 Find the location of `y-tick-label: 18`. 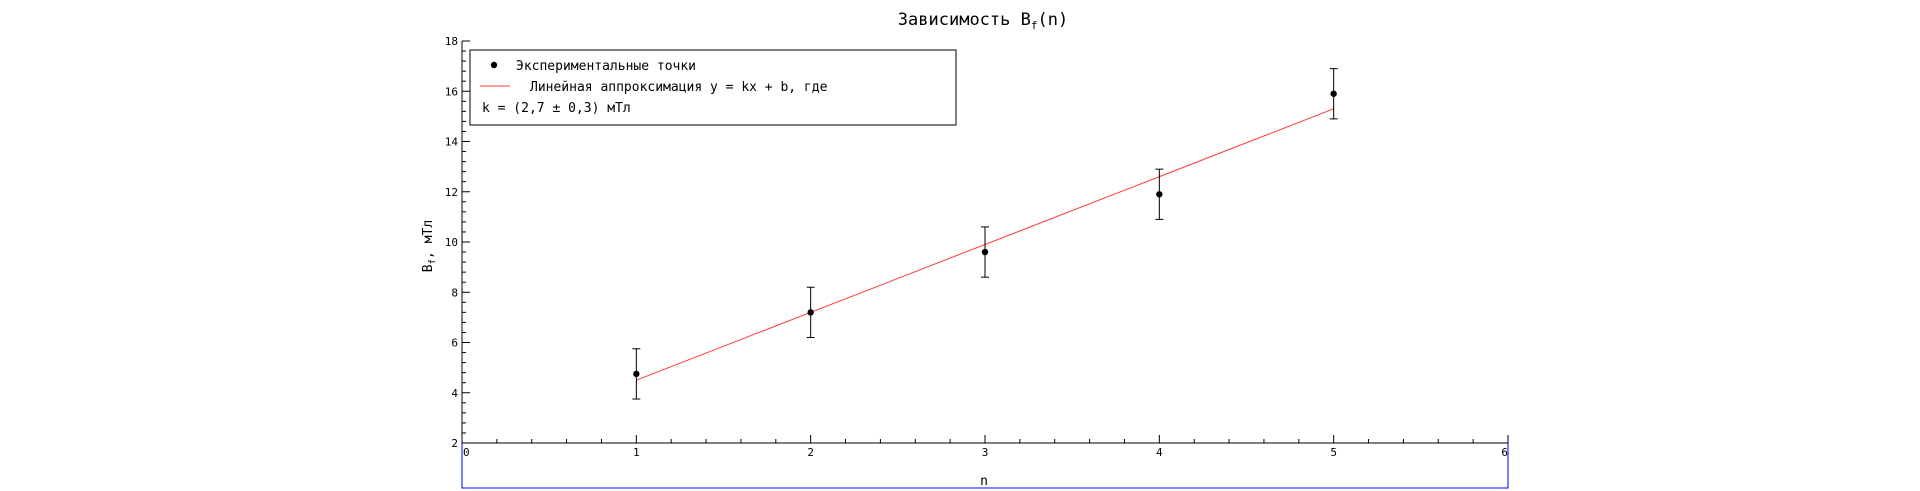

y-tick-label: 18 is located at coordinates (451, 41).